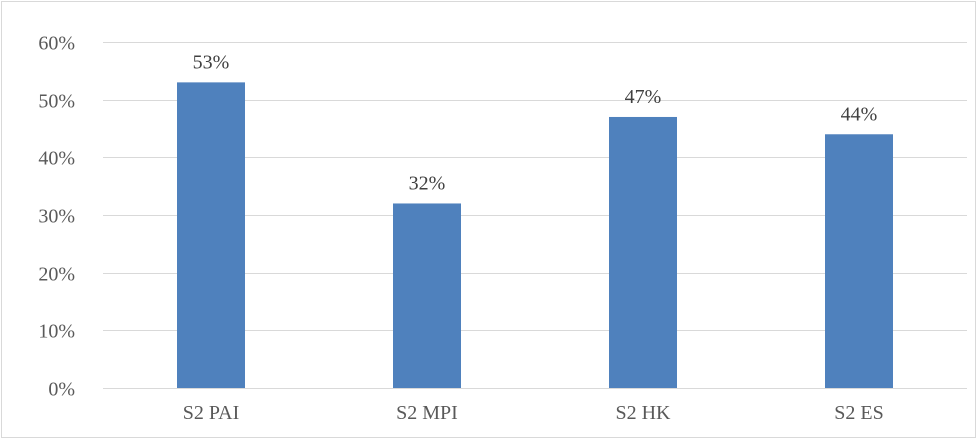  I want to click on y-axis-ticks: 0% 10% 20% 30% 40% 50% 60%, so click(56, 217).